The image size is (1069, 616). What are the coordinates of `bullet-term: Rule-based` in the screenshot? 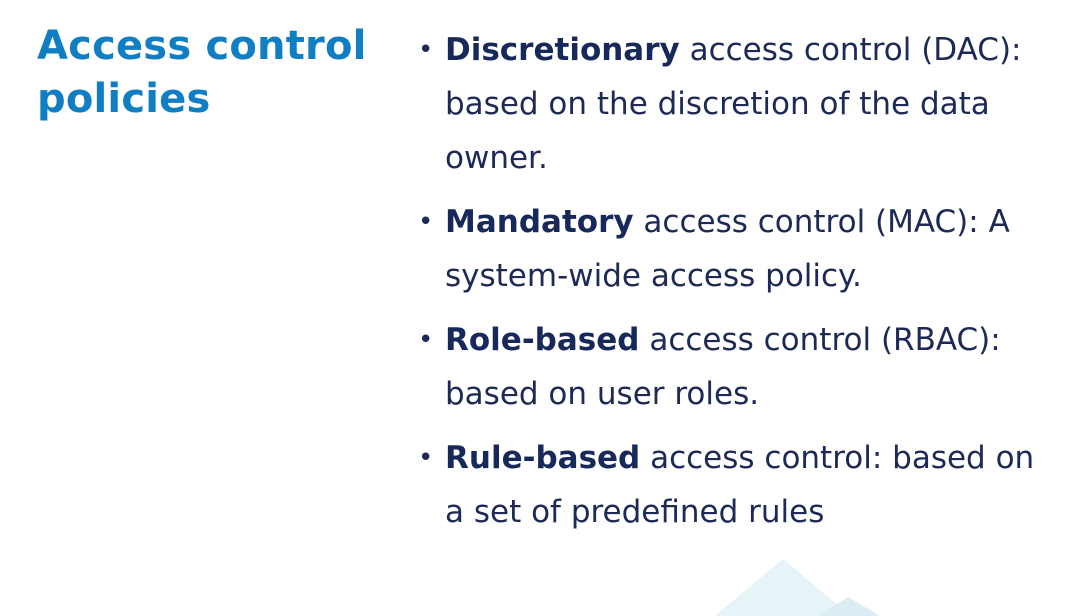 It's located at (543, 458).